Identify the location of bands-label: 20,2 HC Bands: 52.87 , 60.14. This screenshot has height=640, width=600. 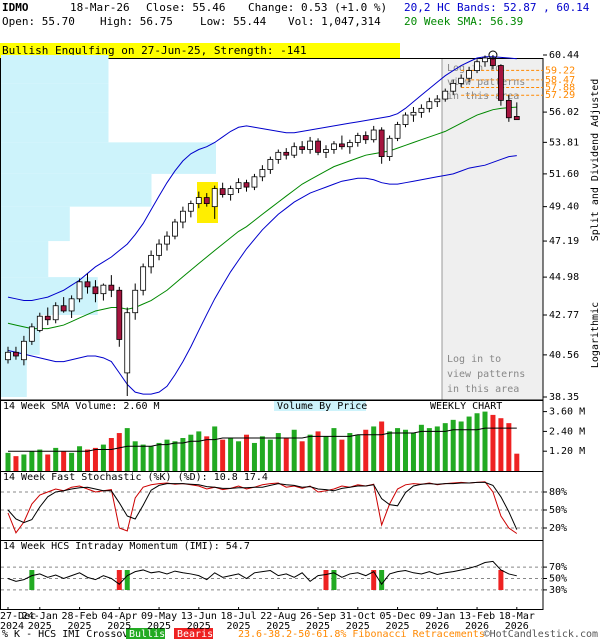
(497, 7).